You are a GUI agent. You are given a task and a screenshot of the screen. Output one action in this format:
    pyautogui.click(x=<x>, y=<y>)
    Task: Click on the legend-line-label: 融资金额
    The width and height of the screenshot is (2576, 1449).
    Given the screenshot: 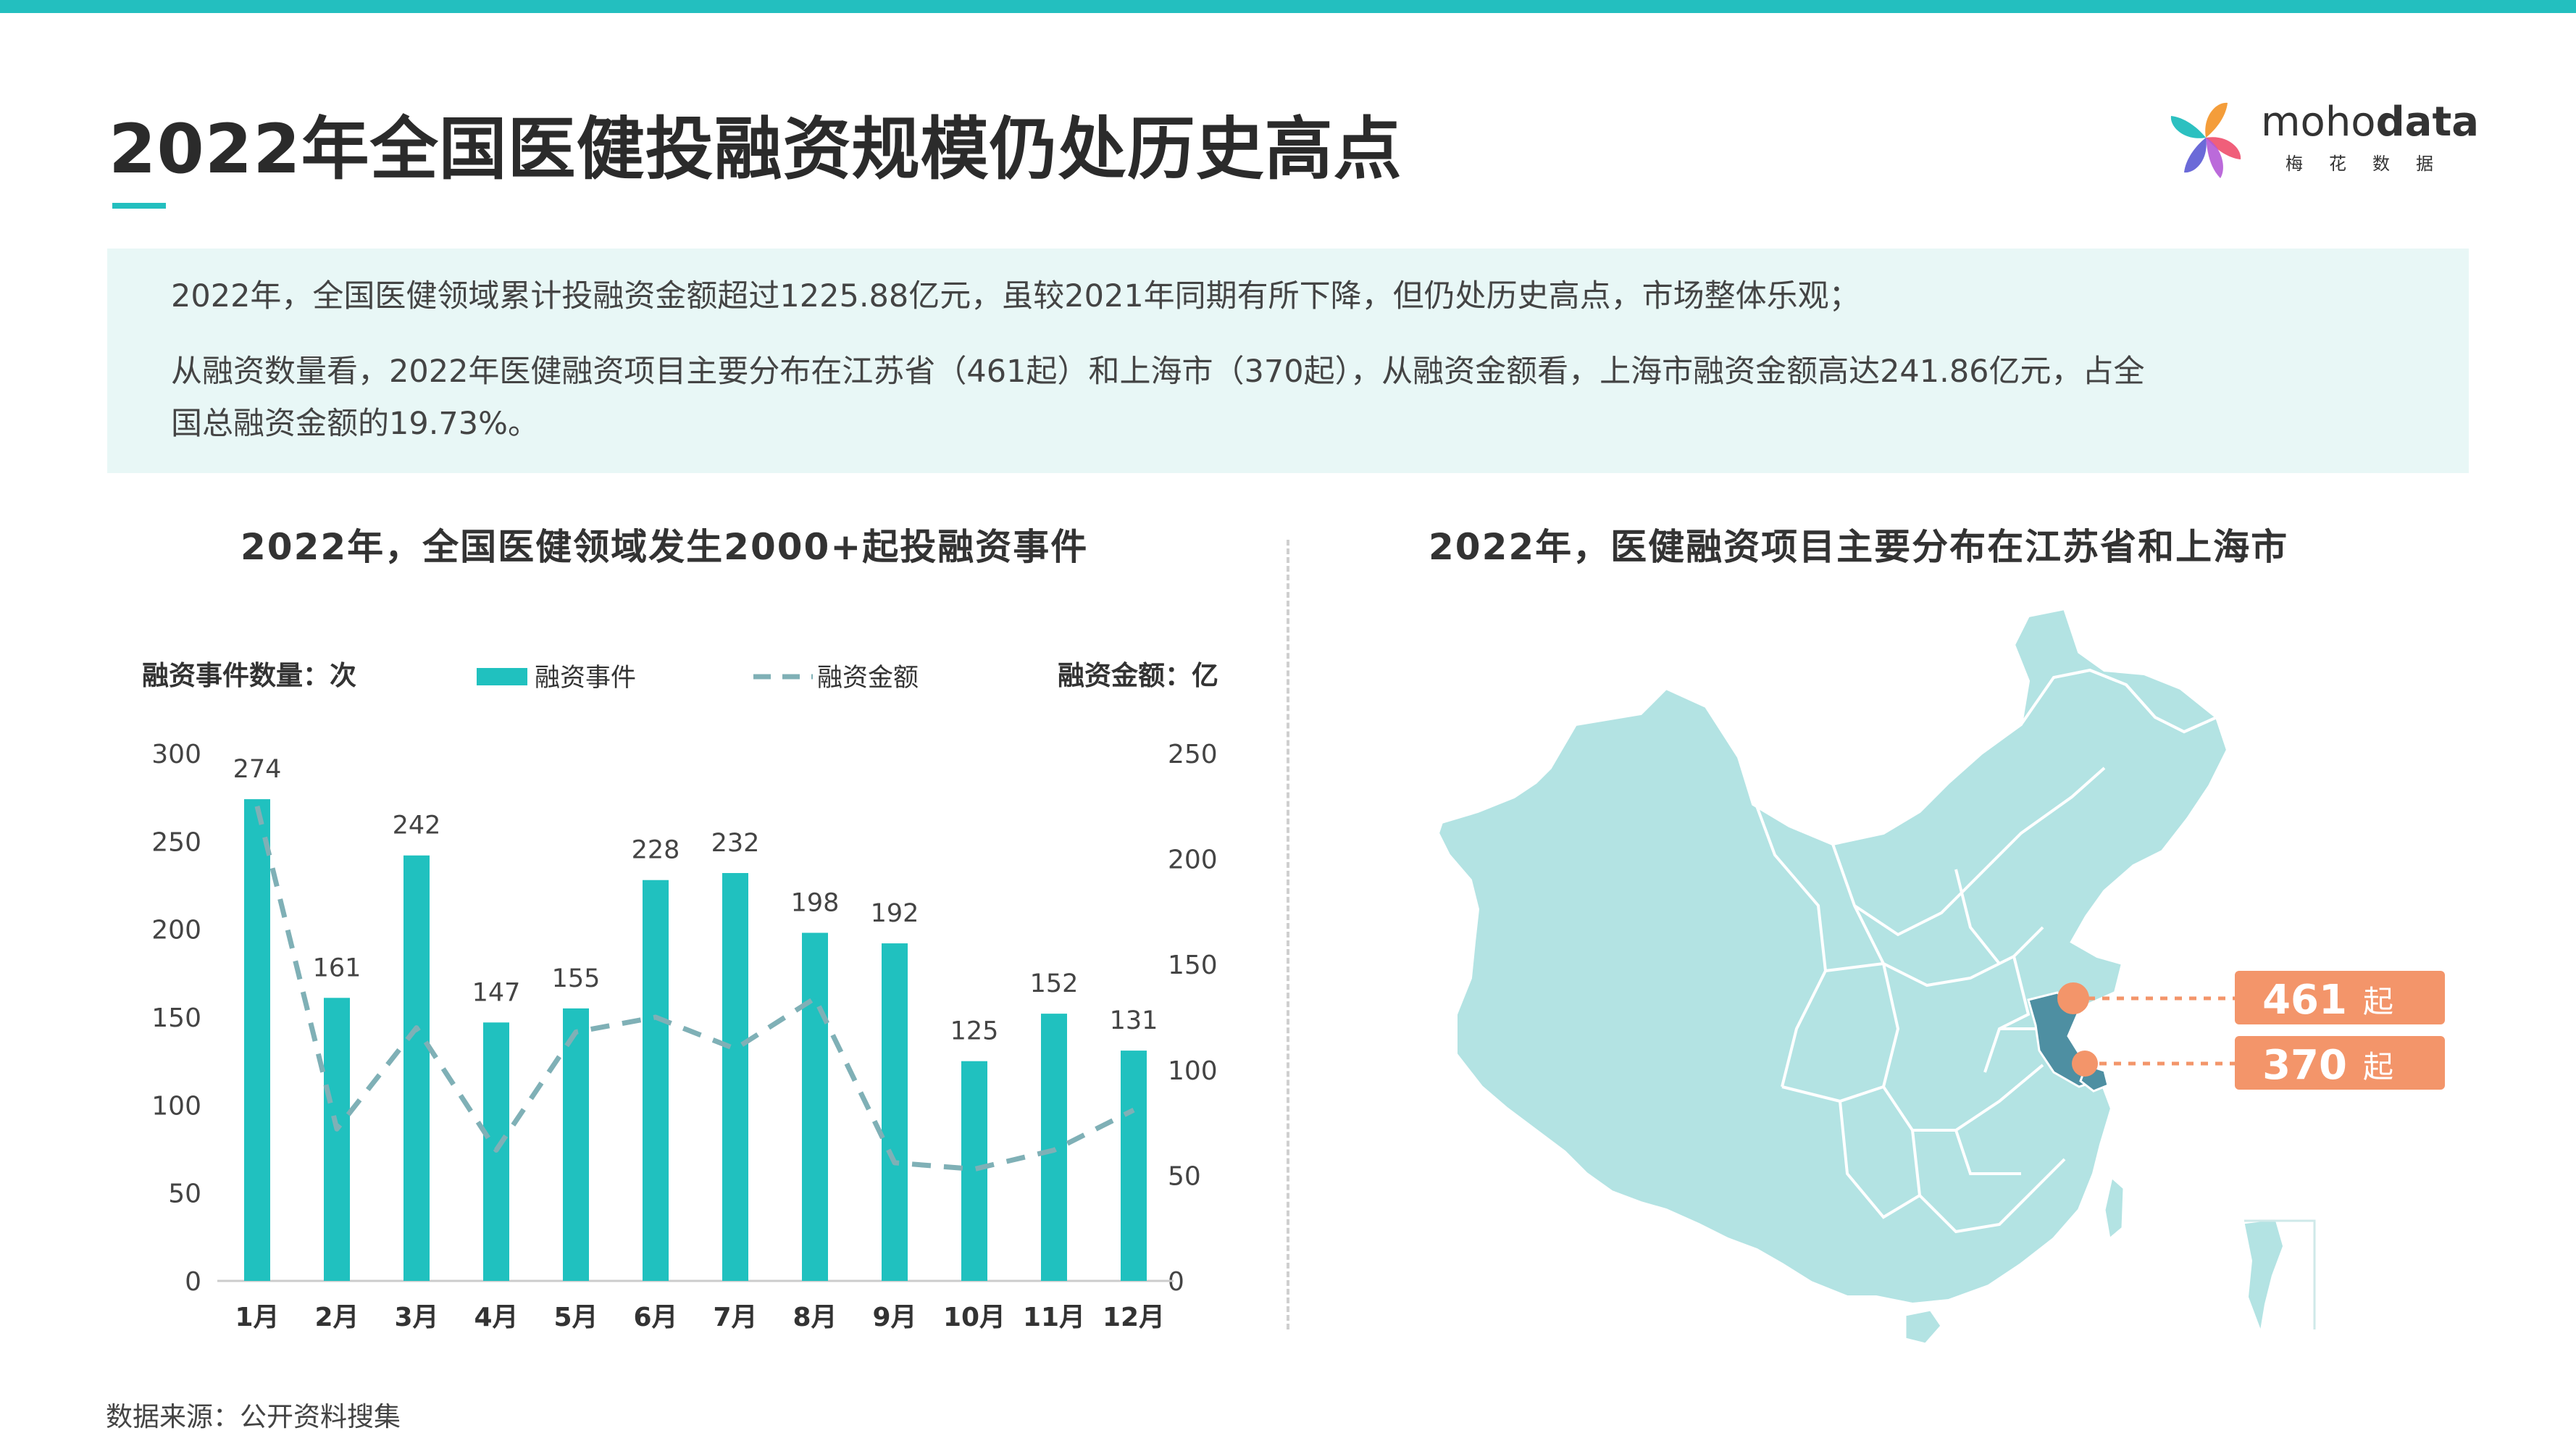 What is the action you would take?
    pyautogui.click(x=868, y=678)
    